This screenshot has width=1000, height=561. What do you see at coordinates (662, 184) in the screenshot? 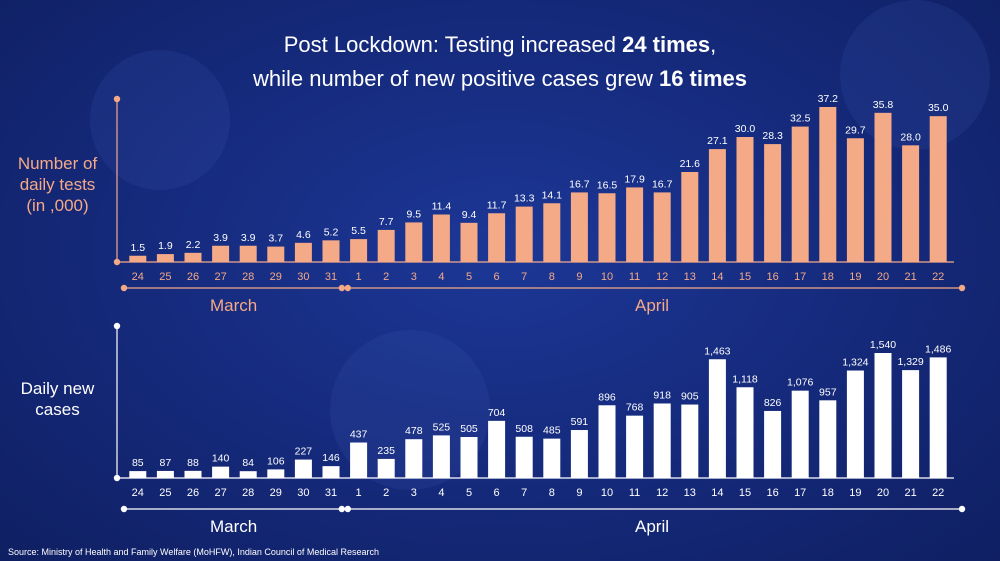
I see `tests-data-label: 16.7` at bounding box center [662, 184].